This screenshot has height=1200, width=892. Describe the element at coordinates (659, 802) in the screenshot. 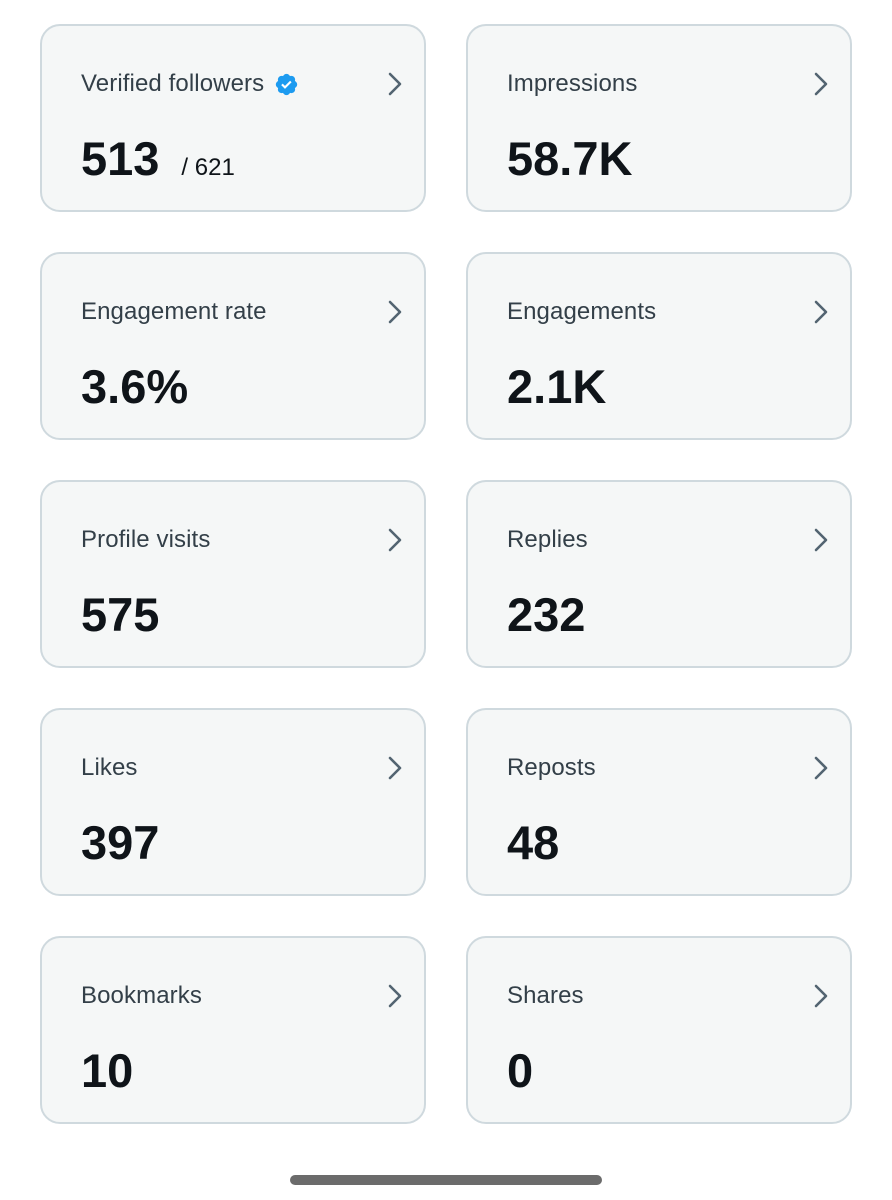

I see `card-reposts: Reposts 48` at that location.